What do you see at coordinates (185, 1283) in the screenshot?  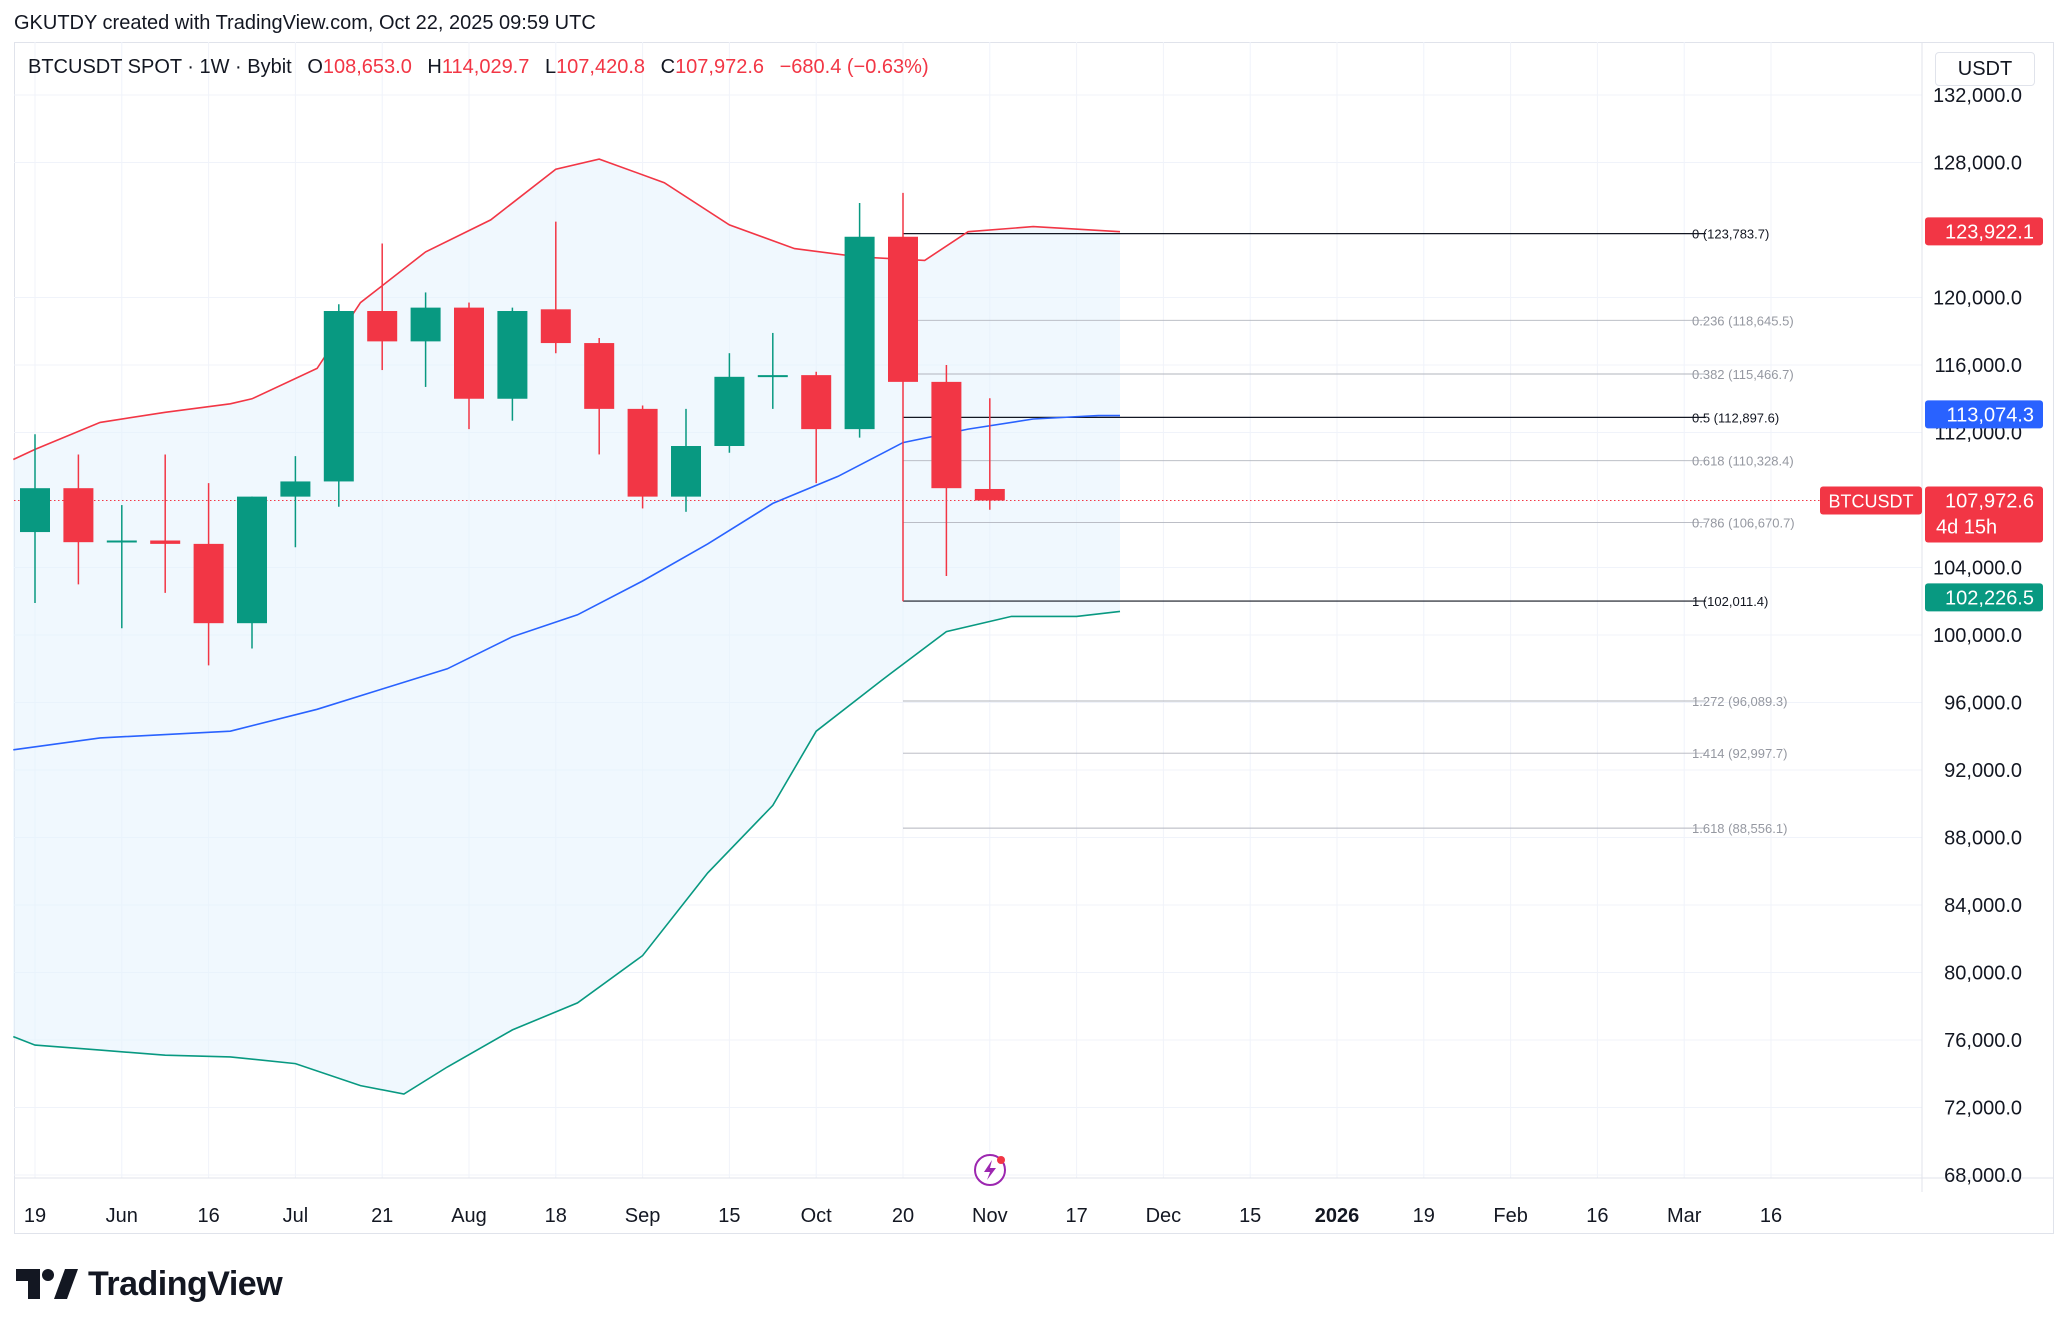 I see `brand-name: TradingView` at bounding box center [185, 1283].